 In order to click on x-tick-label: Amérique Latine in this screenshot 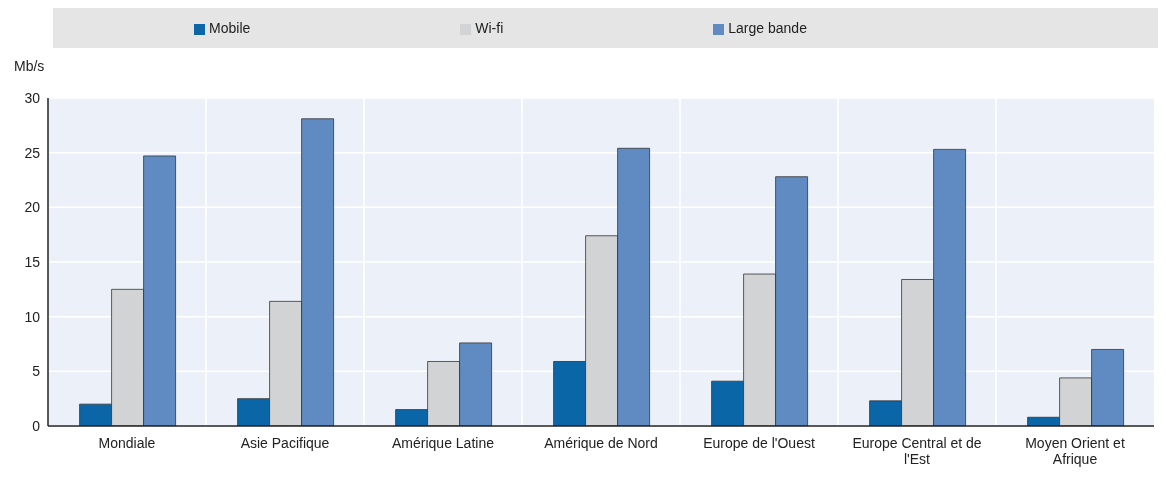, I will do `click(443, 443)`.